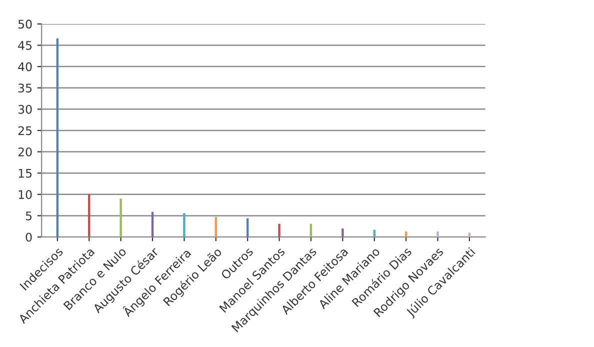 This screenshot has height=347, width=594. What do you see at coordinates (25, 195) in the screenshot?
I see `y-tick-label: 10` at bounding box center [25, 195].